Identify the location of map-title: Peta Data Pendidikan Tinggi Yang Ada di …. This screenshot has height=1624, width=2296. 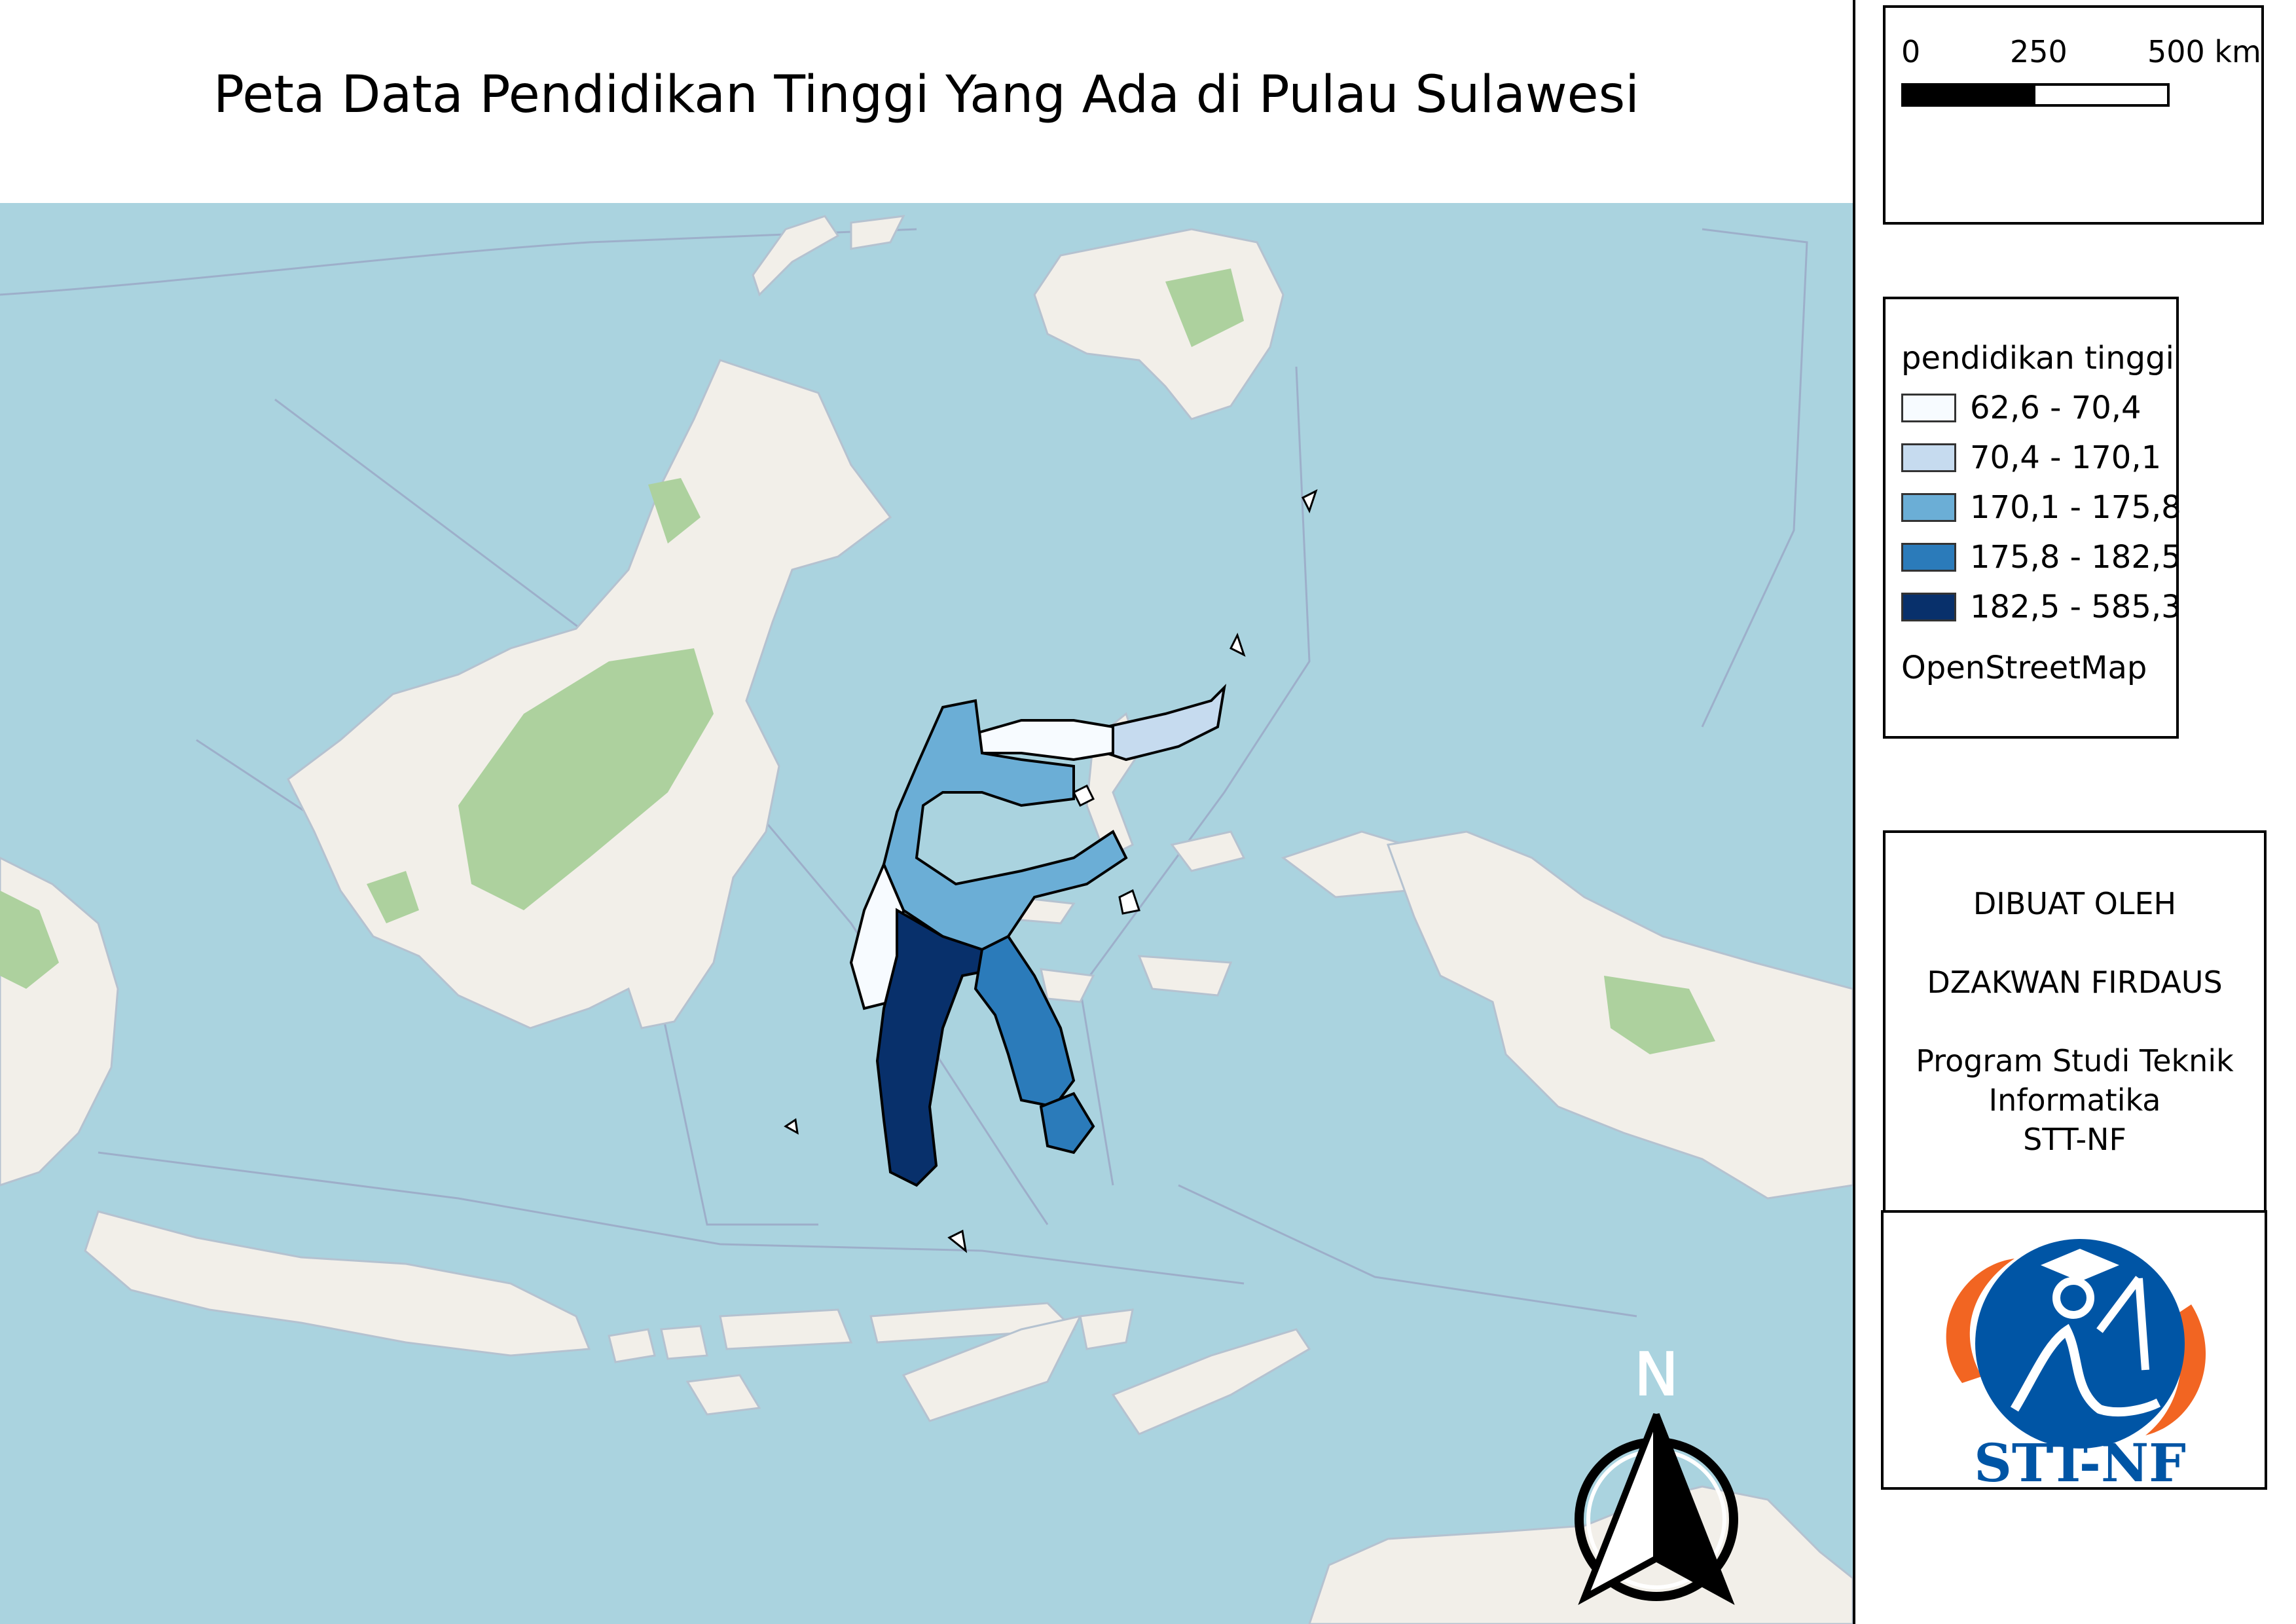
(926, 94).